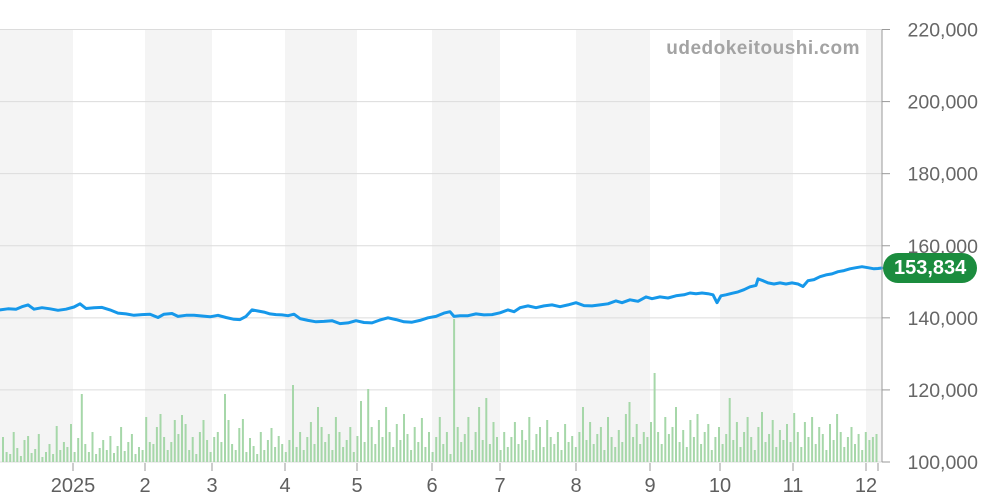  I want to click on x-axis-label: 2025, so click(73, 486).